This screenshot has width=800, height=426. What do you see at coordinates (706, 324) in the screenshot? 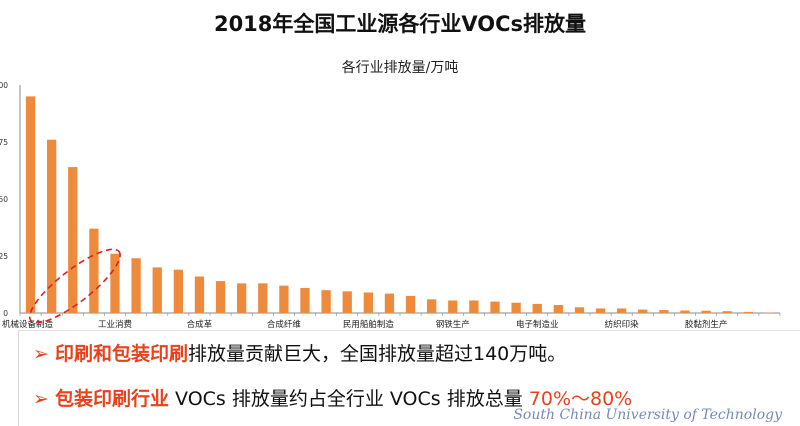
I see `x-tick-label: 胶黏剂生产` at bounding box center [706, 324].